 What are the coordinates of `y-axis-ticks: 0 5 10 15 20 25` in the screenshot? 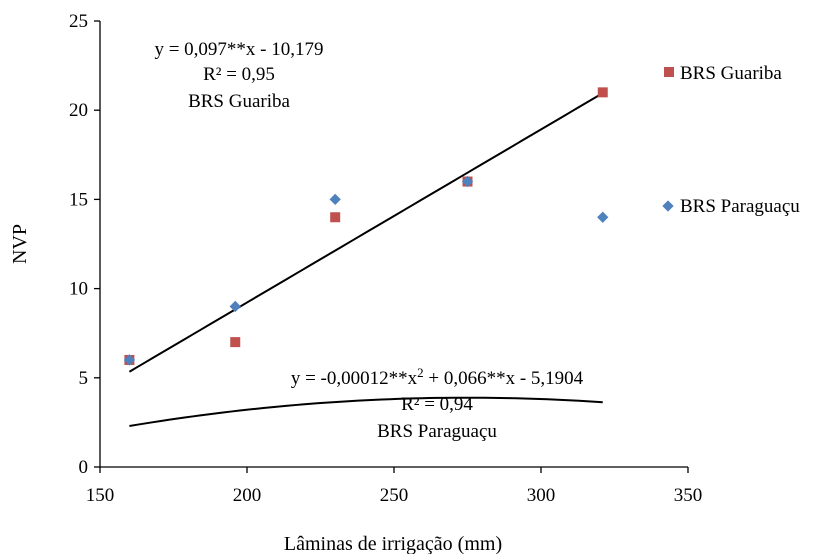 It's located at (84, 244).